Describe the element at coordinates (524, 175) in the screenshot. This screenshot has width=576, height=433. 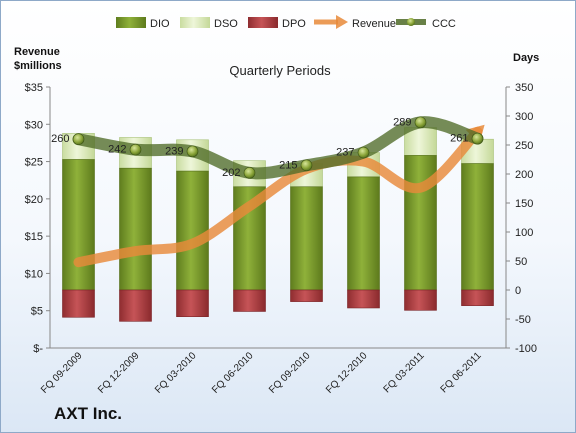
I see `right-tick-label: 200` at that location.